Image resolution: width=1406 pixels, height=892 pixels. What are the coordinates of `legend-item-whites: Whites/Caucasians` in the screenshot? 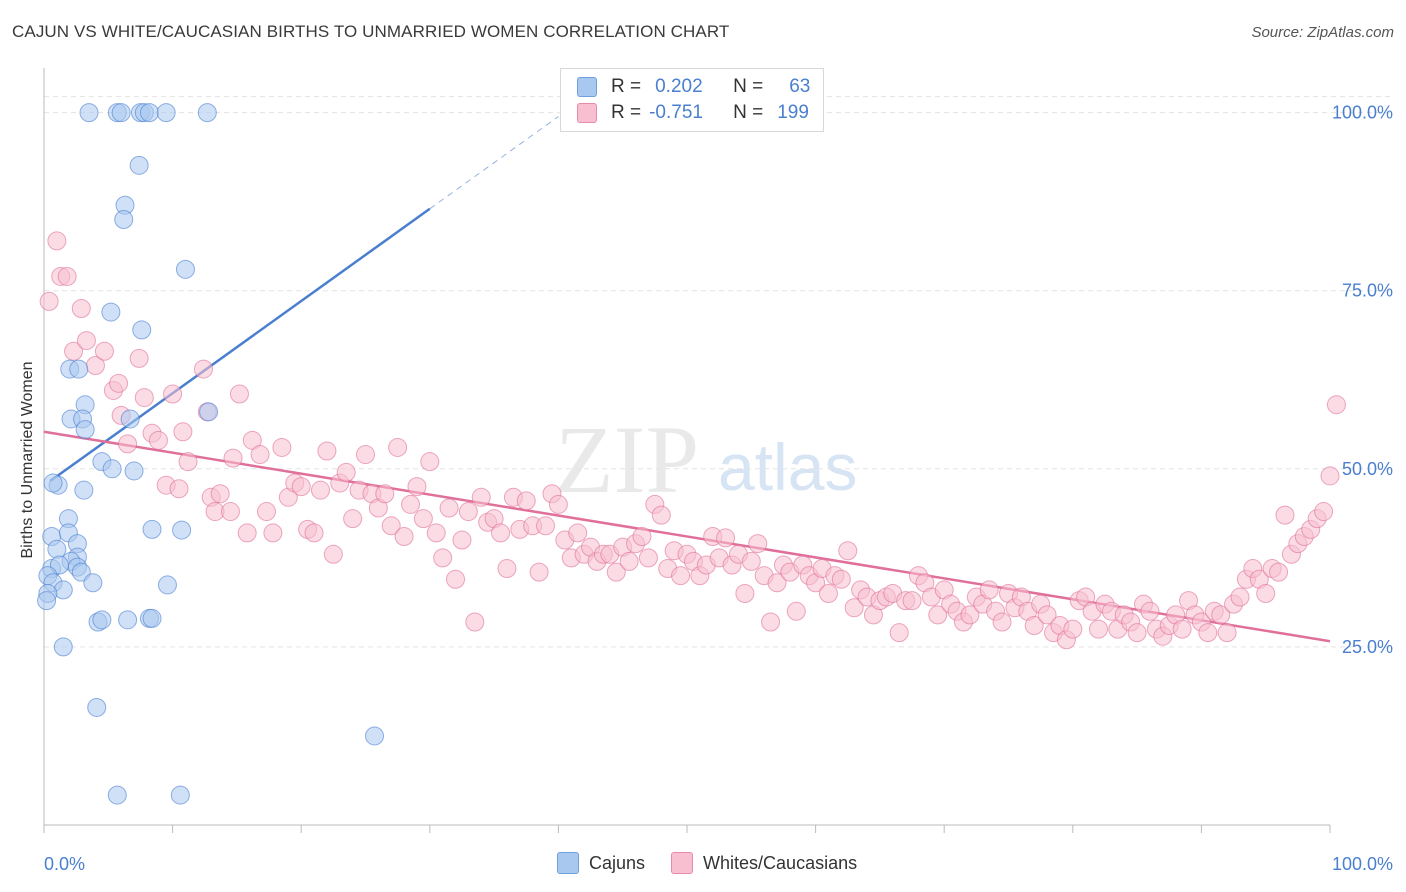 It's located at (764, 863).